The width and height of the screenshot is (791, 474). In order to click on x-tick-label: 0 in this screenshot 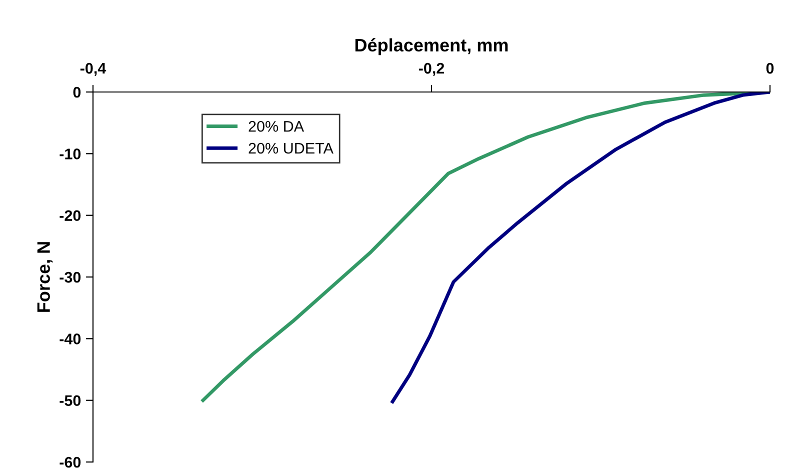, I will do `click(770, 68)`.